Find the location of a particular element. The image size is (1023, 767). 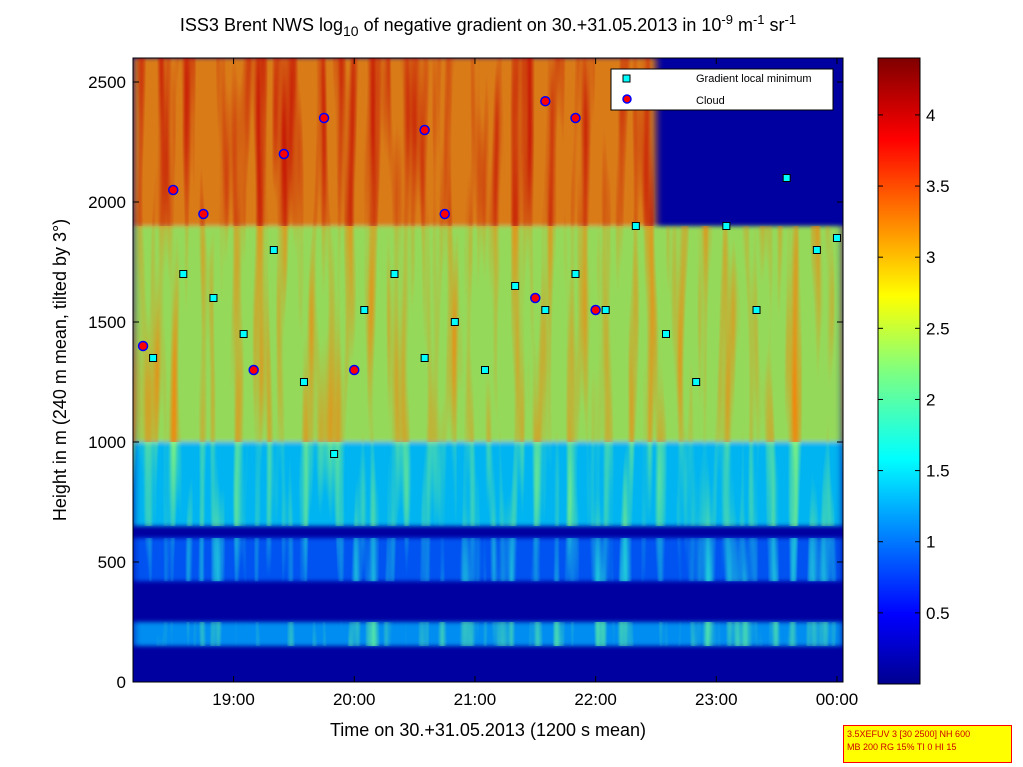

y-tick-label: 1000 is located at coordinates (107, 442).